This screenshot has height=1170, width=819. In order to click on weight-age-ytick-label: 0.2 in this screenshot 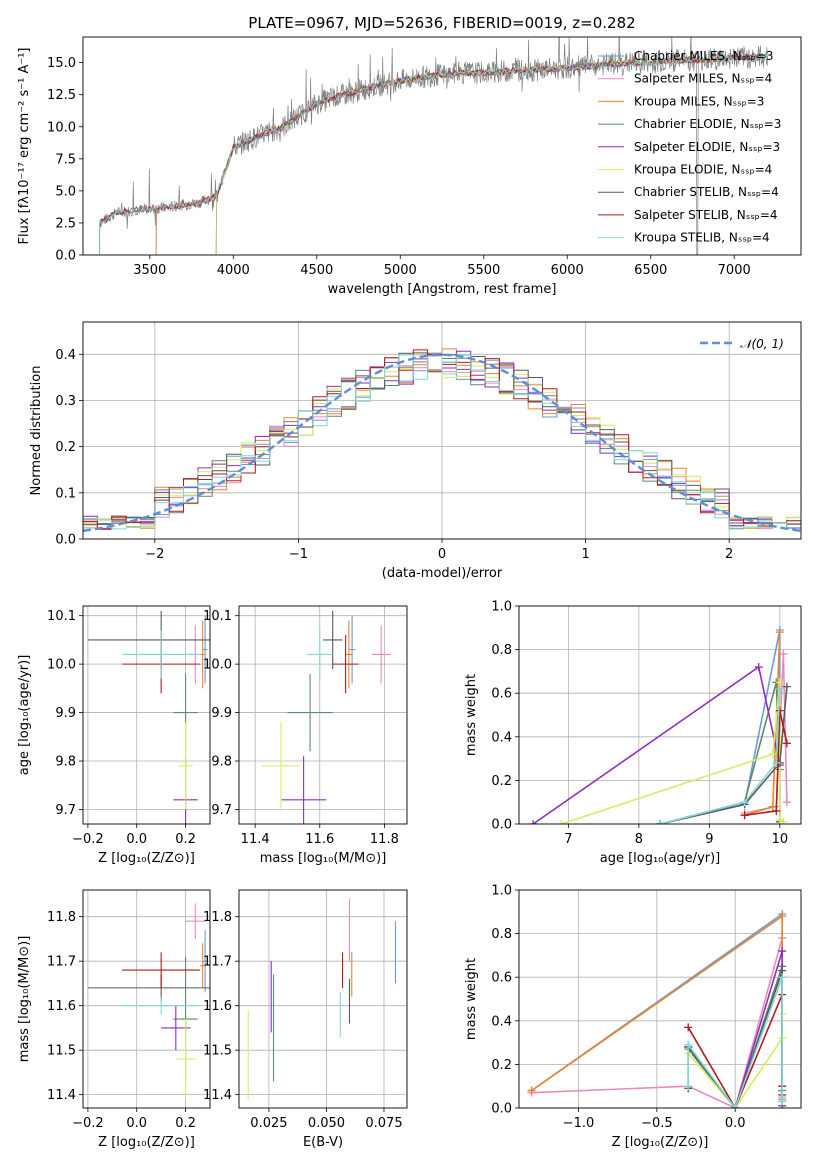, I will do `click(501, 781)`.